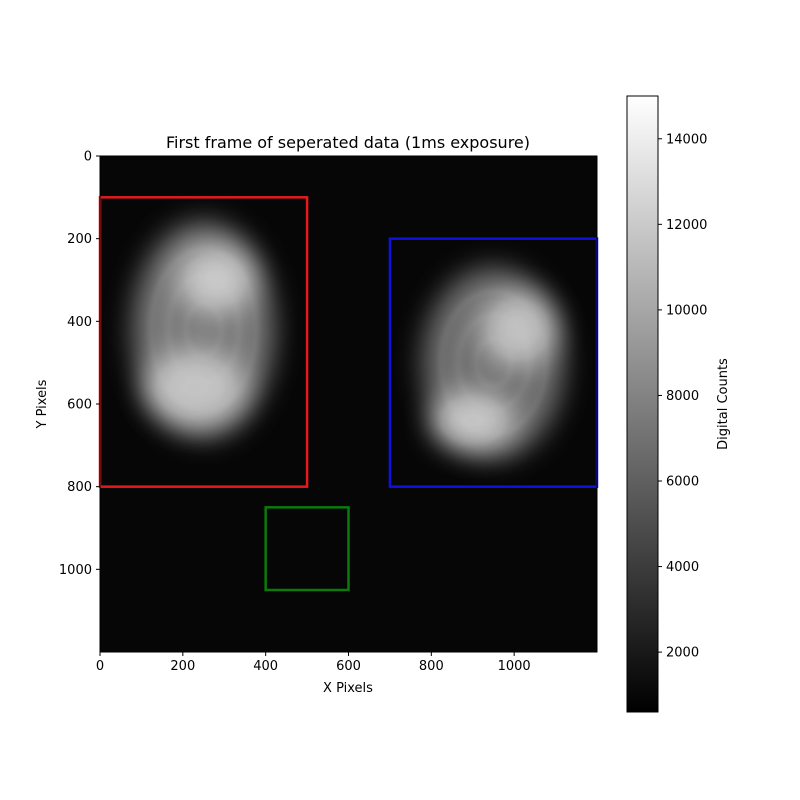 Image resolution: width=800 pixels, height=800 pixels. I want to click on y-tick-label: 0, so click(88, 157).